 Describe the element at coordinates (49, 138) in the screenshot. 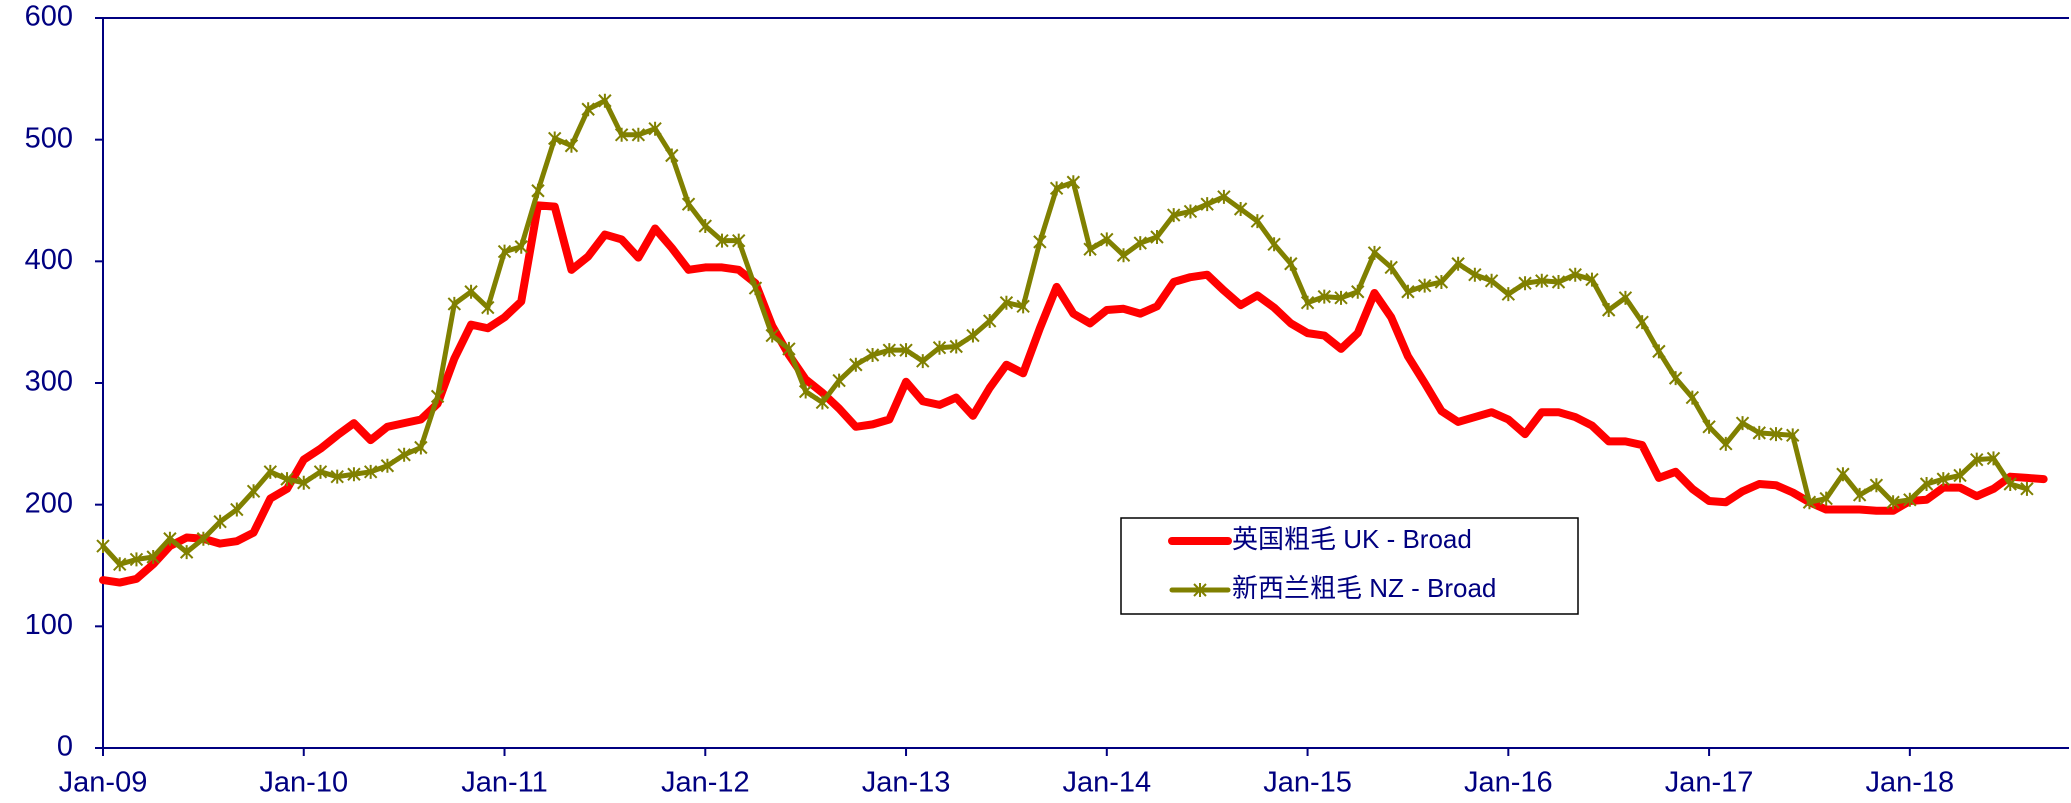

I see `y-tick-label: 500` at that location.